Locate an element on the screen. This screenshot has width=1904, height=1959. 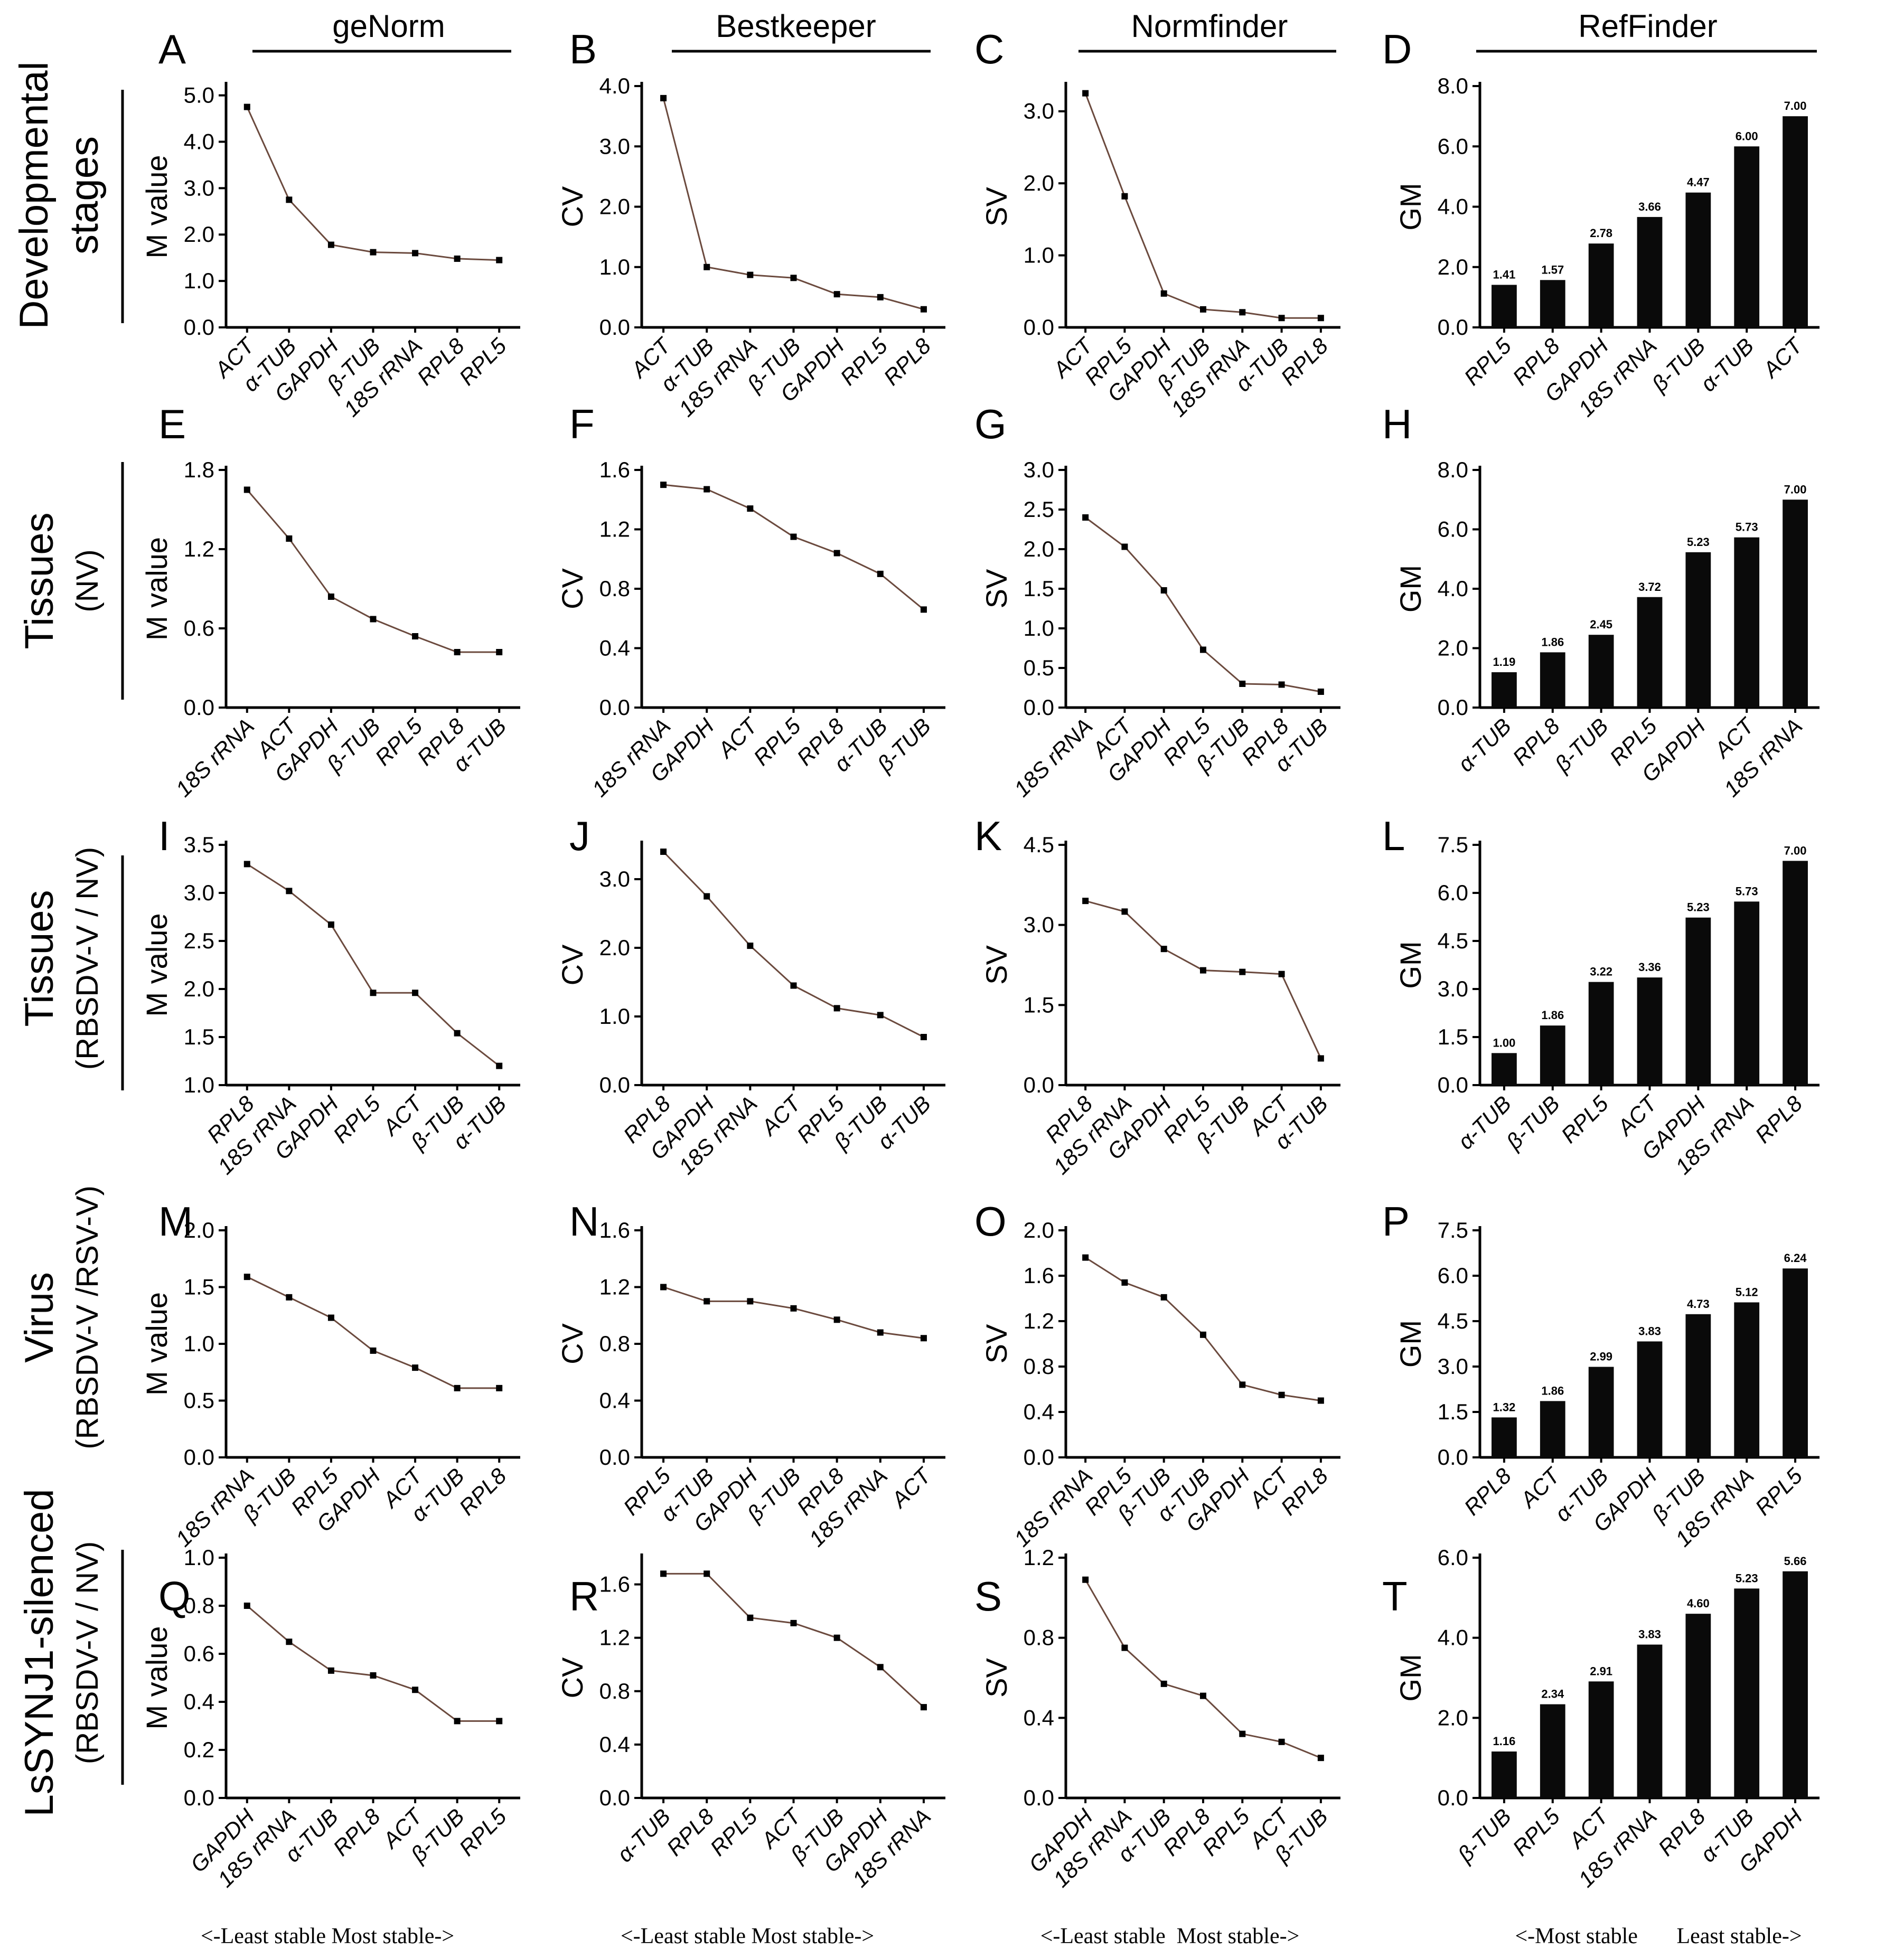
bar-value-label: 1.19 is located at coordinates (1505, 661).